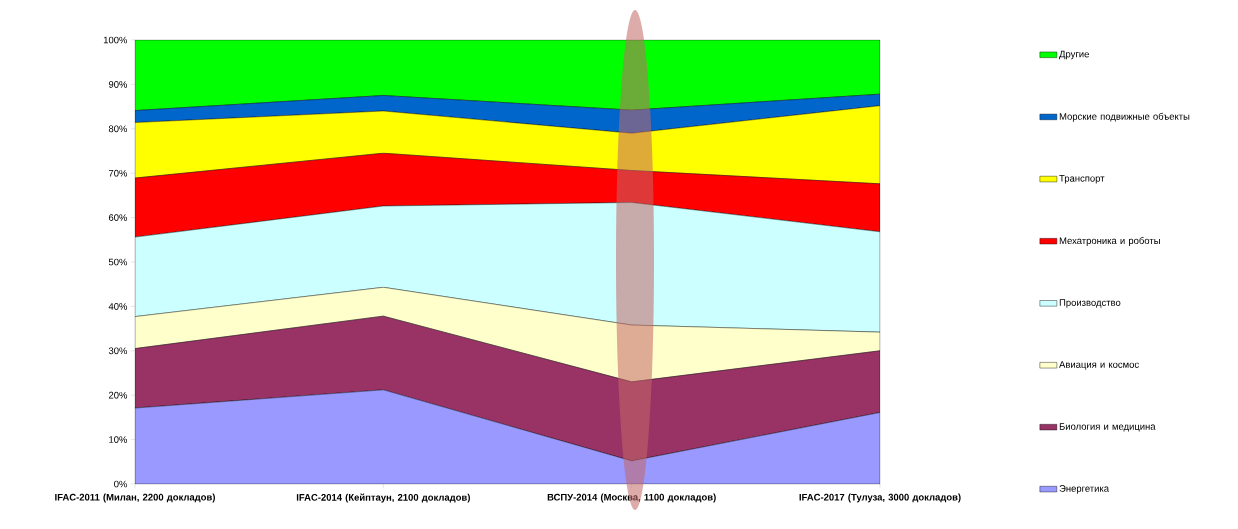  What do you see at coordinates (1099, 365) in the screenshot?
I see `legend-label: Авиация и космос` at bounding box center [1099, 365].